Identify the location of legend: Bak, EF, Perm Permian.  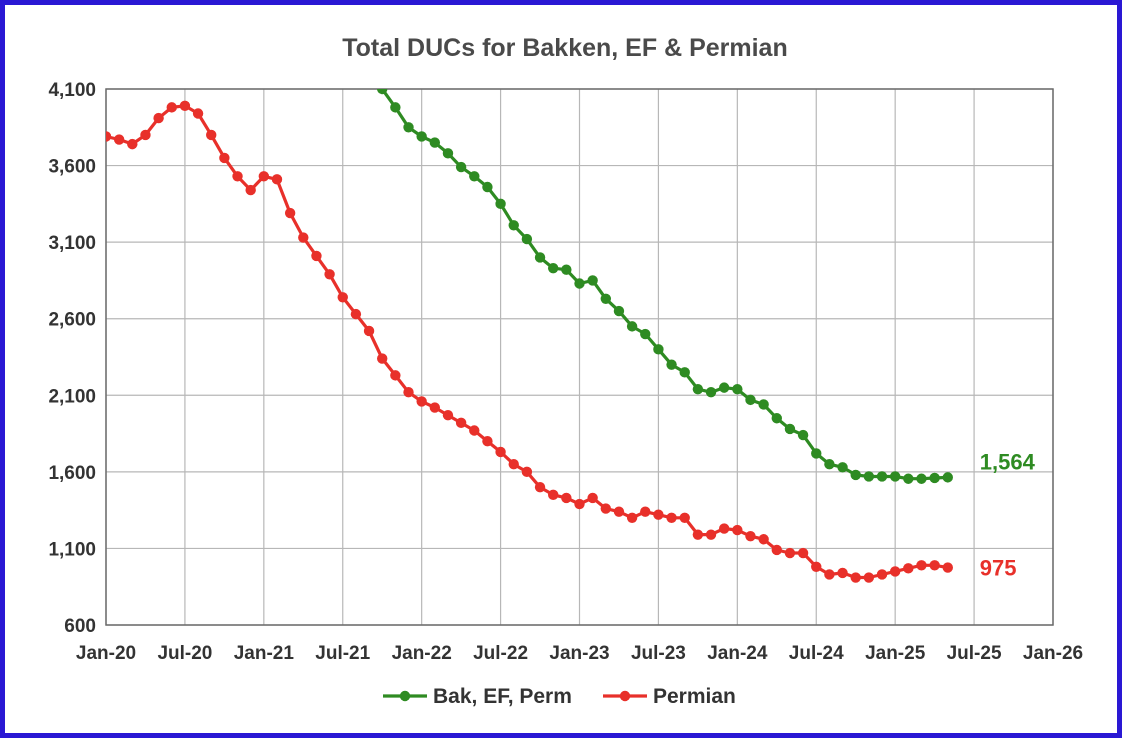
(559, 696).